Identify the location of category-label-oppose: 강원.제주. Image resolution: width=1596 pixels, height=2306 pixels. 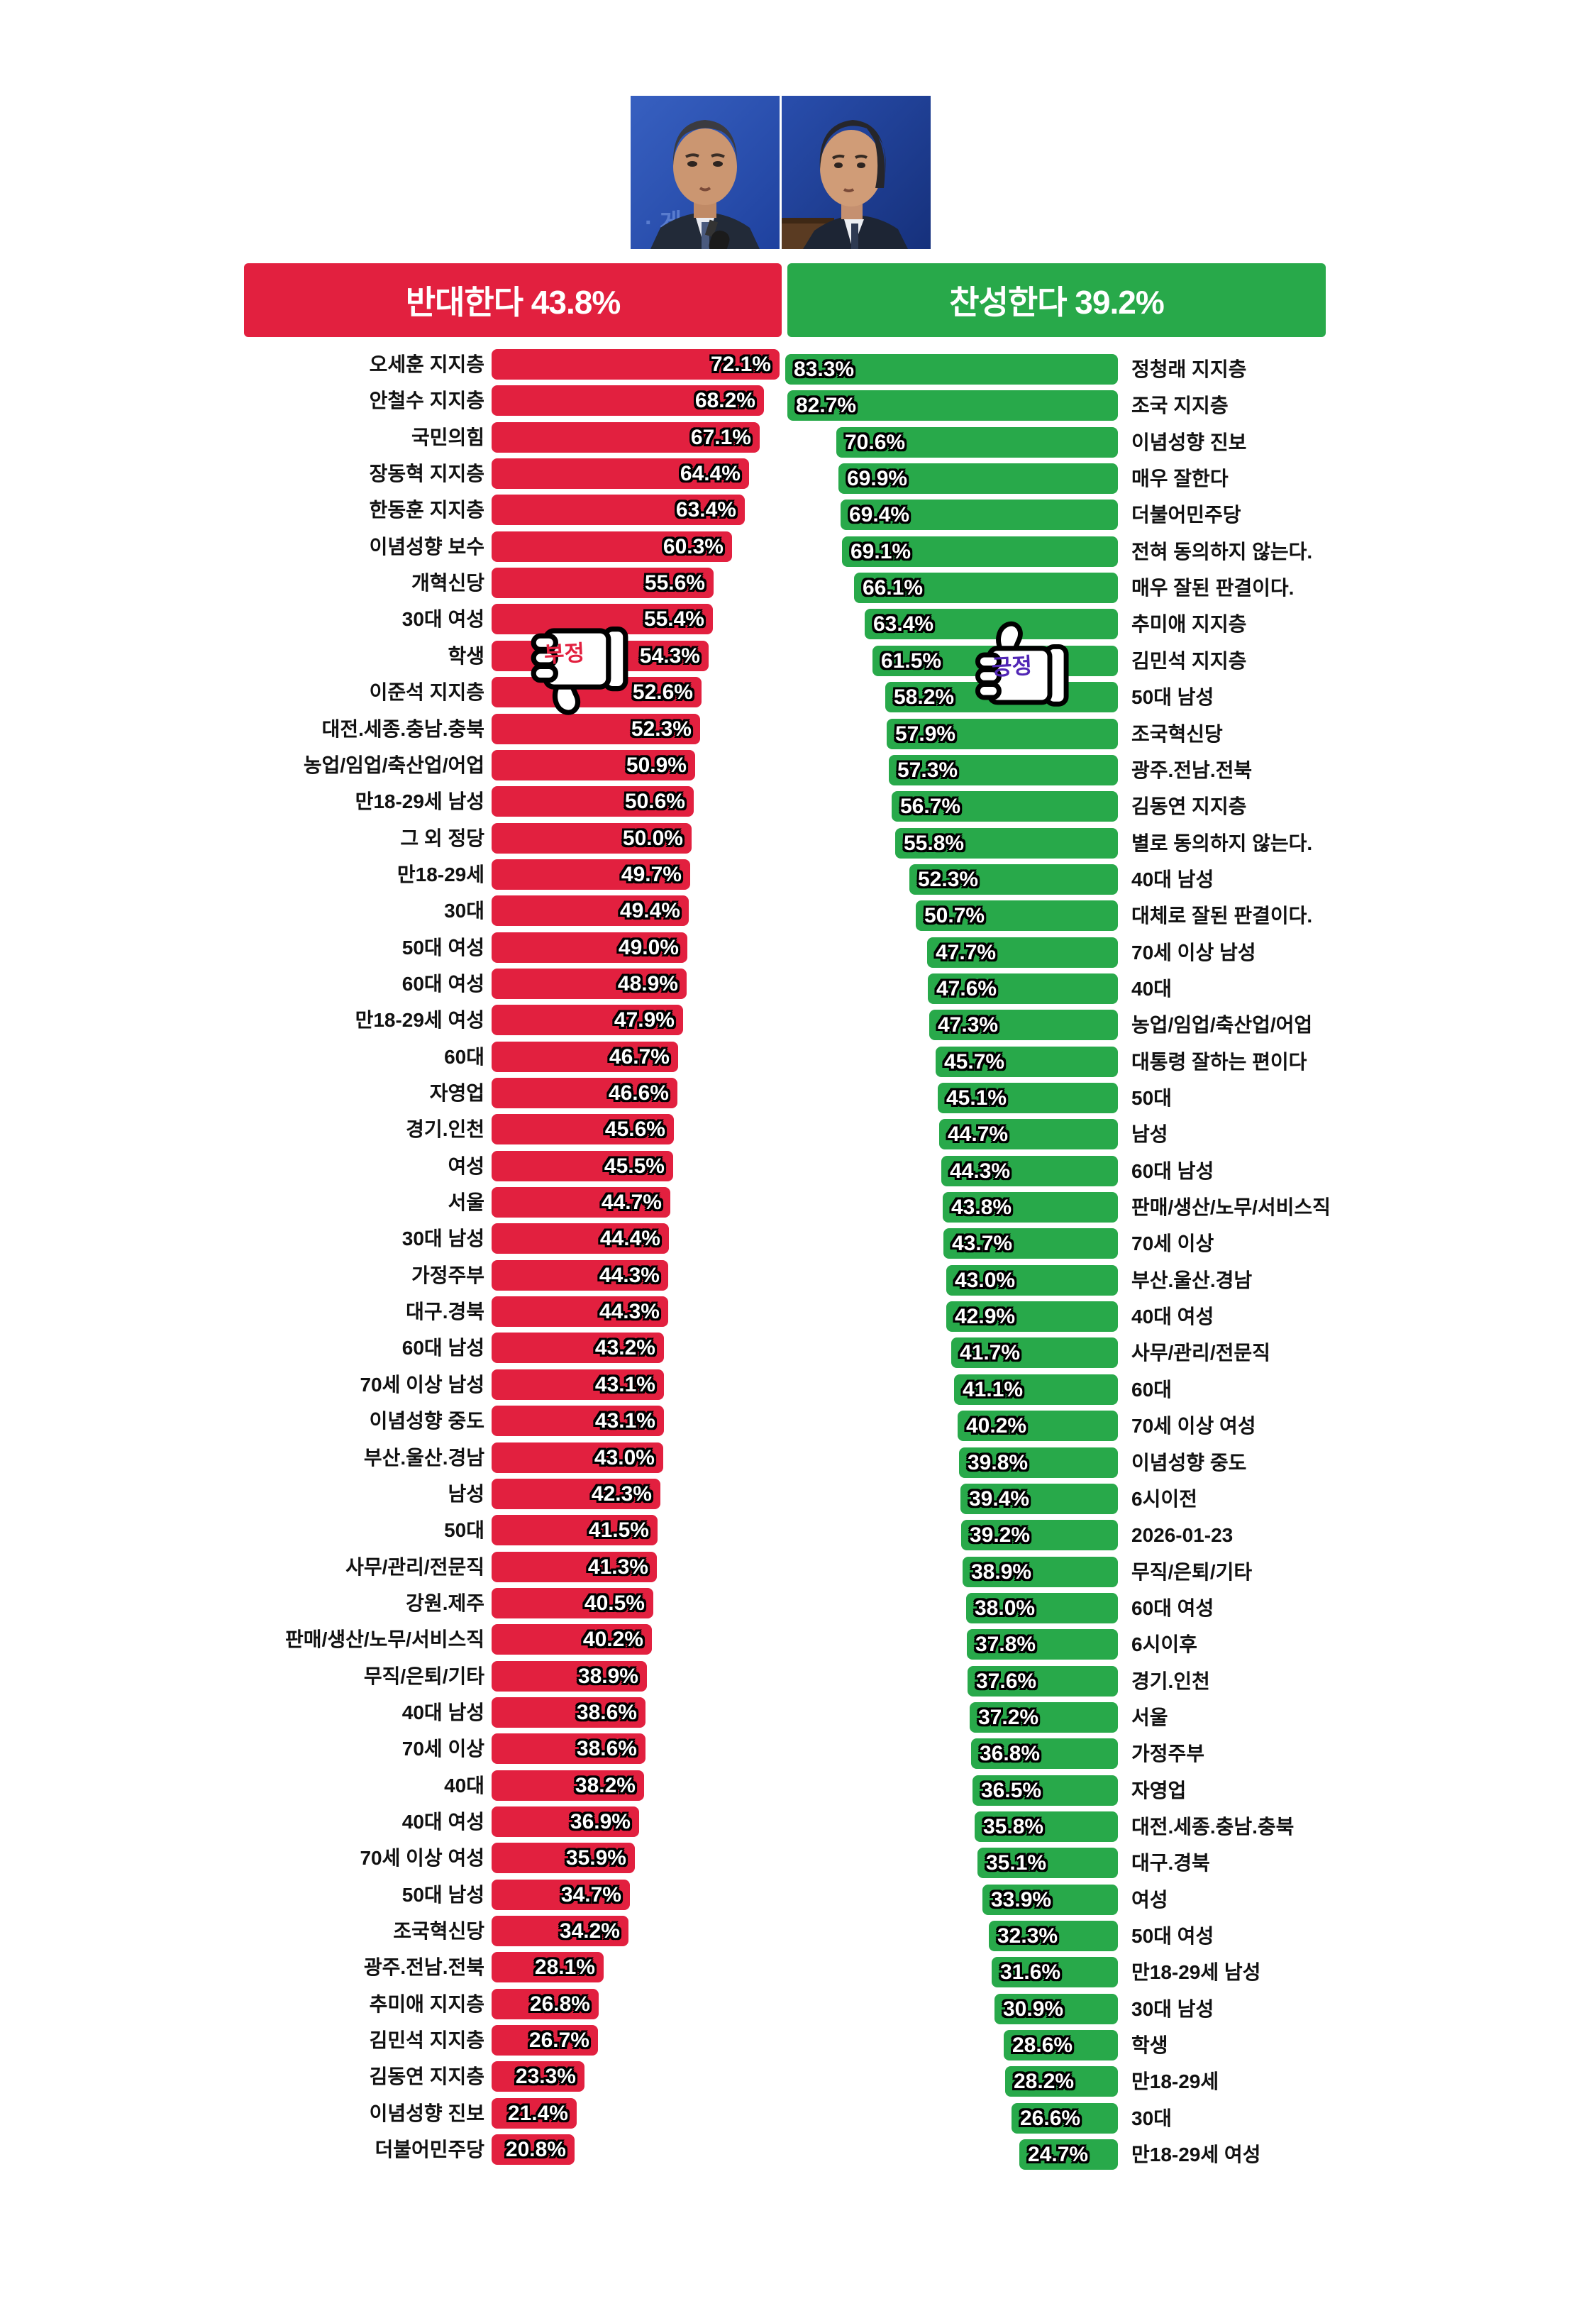
(445, 1603).